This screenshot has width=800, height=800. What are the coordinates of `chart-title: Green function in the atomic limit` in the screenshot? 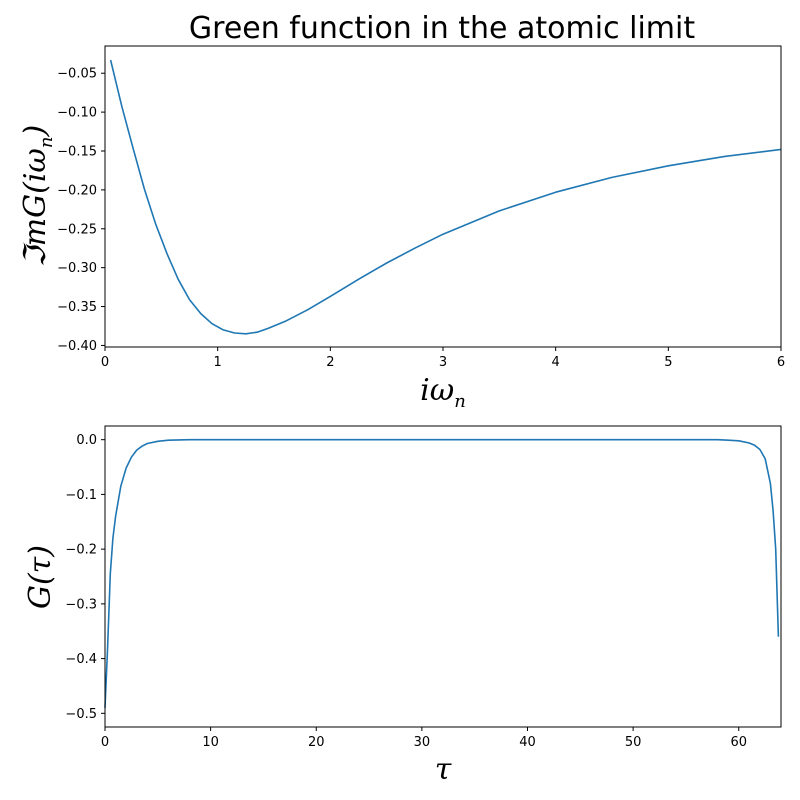 It's located at (442, 28).